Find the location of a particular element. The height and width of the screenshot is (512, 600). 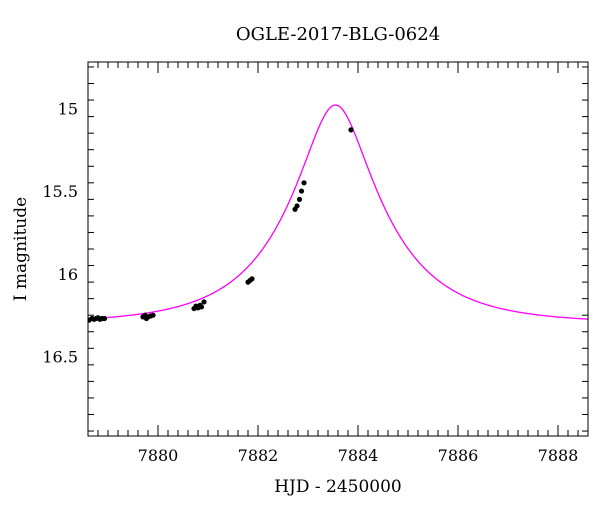

x-tick-label: 7882 is located at coordinates (258, 455).